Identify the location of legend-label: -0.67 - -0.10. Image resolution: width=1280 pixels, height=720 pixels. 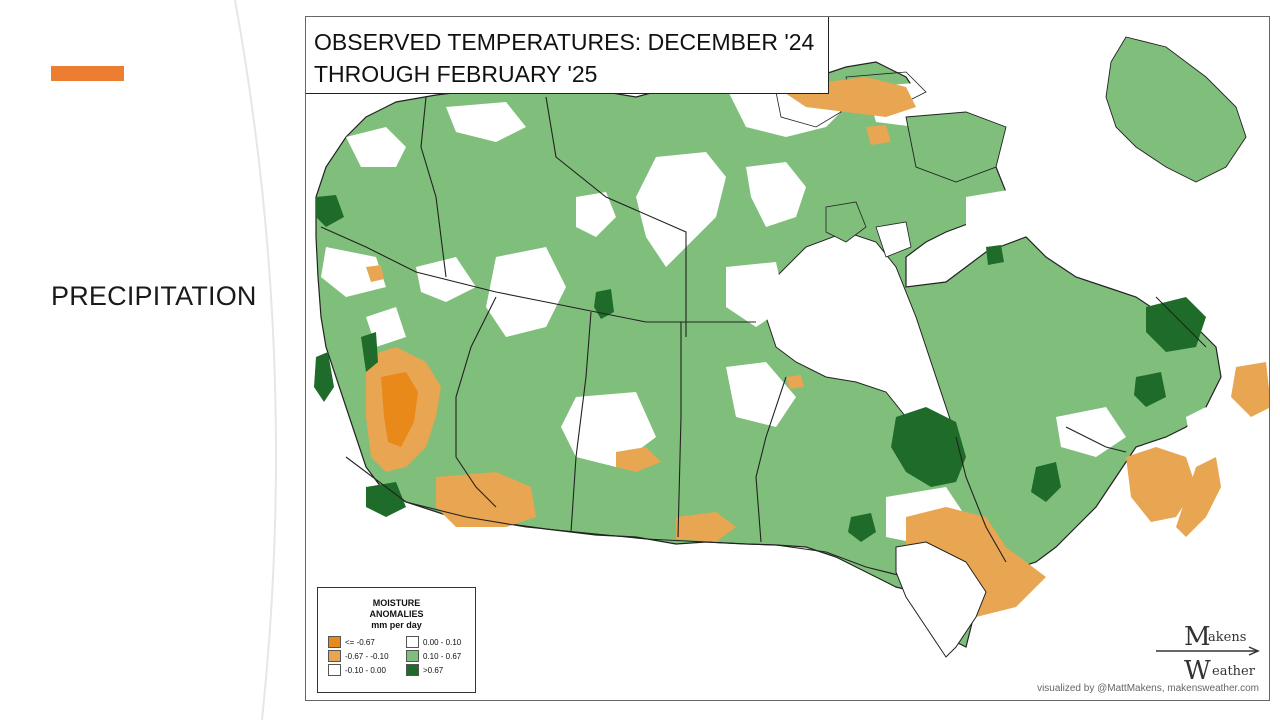
(367, 656).